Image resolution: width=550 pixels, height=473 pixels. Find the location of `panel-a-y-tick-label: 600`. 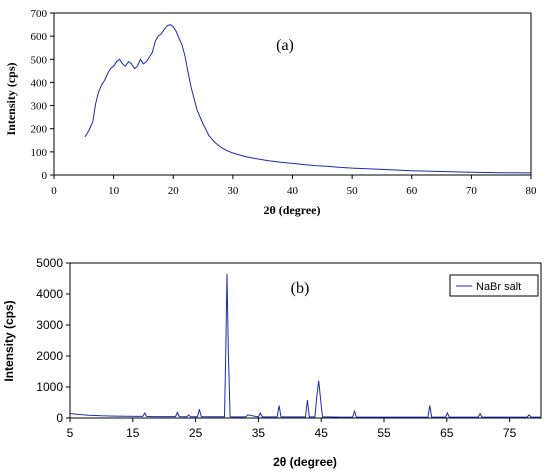

panel-a-y-tick-label: 600 is located at coordinates (39, 37).